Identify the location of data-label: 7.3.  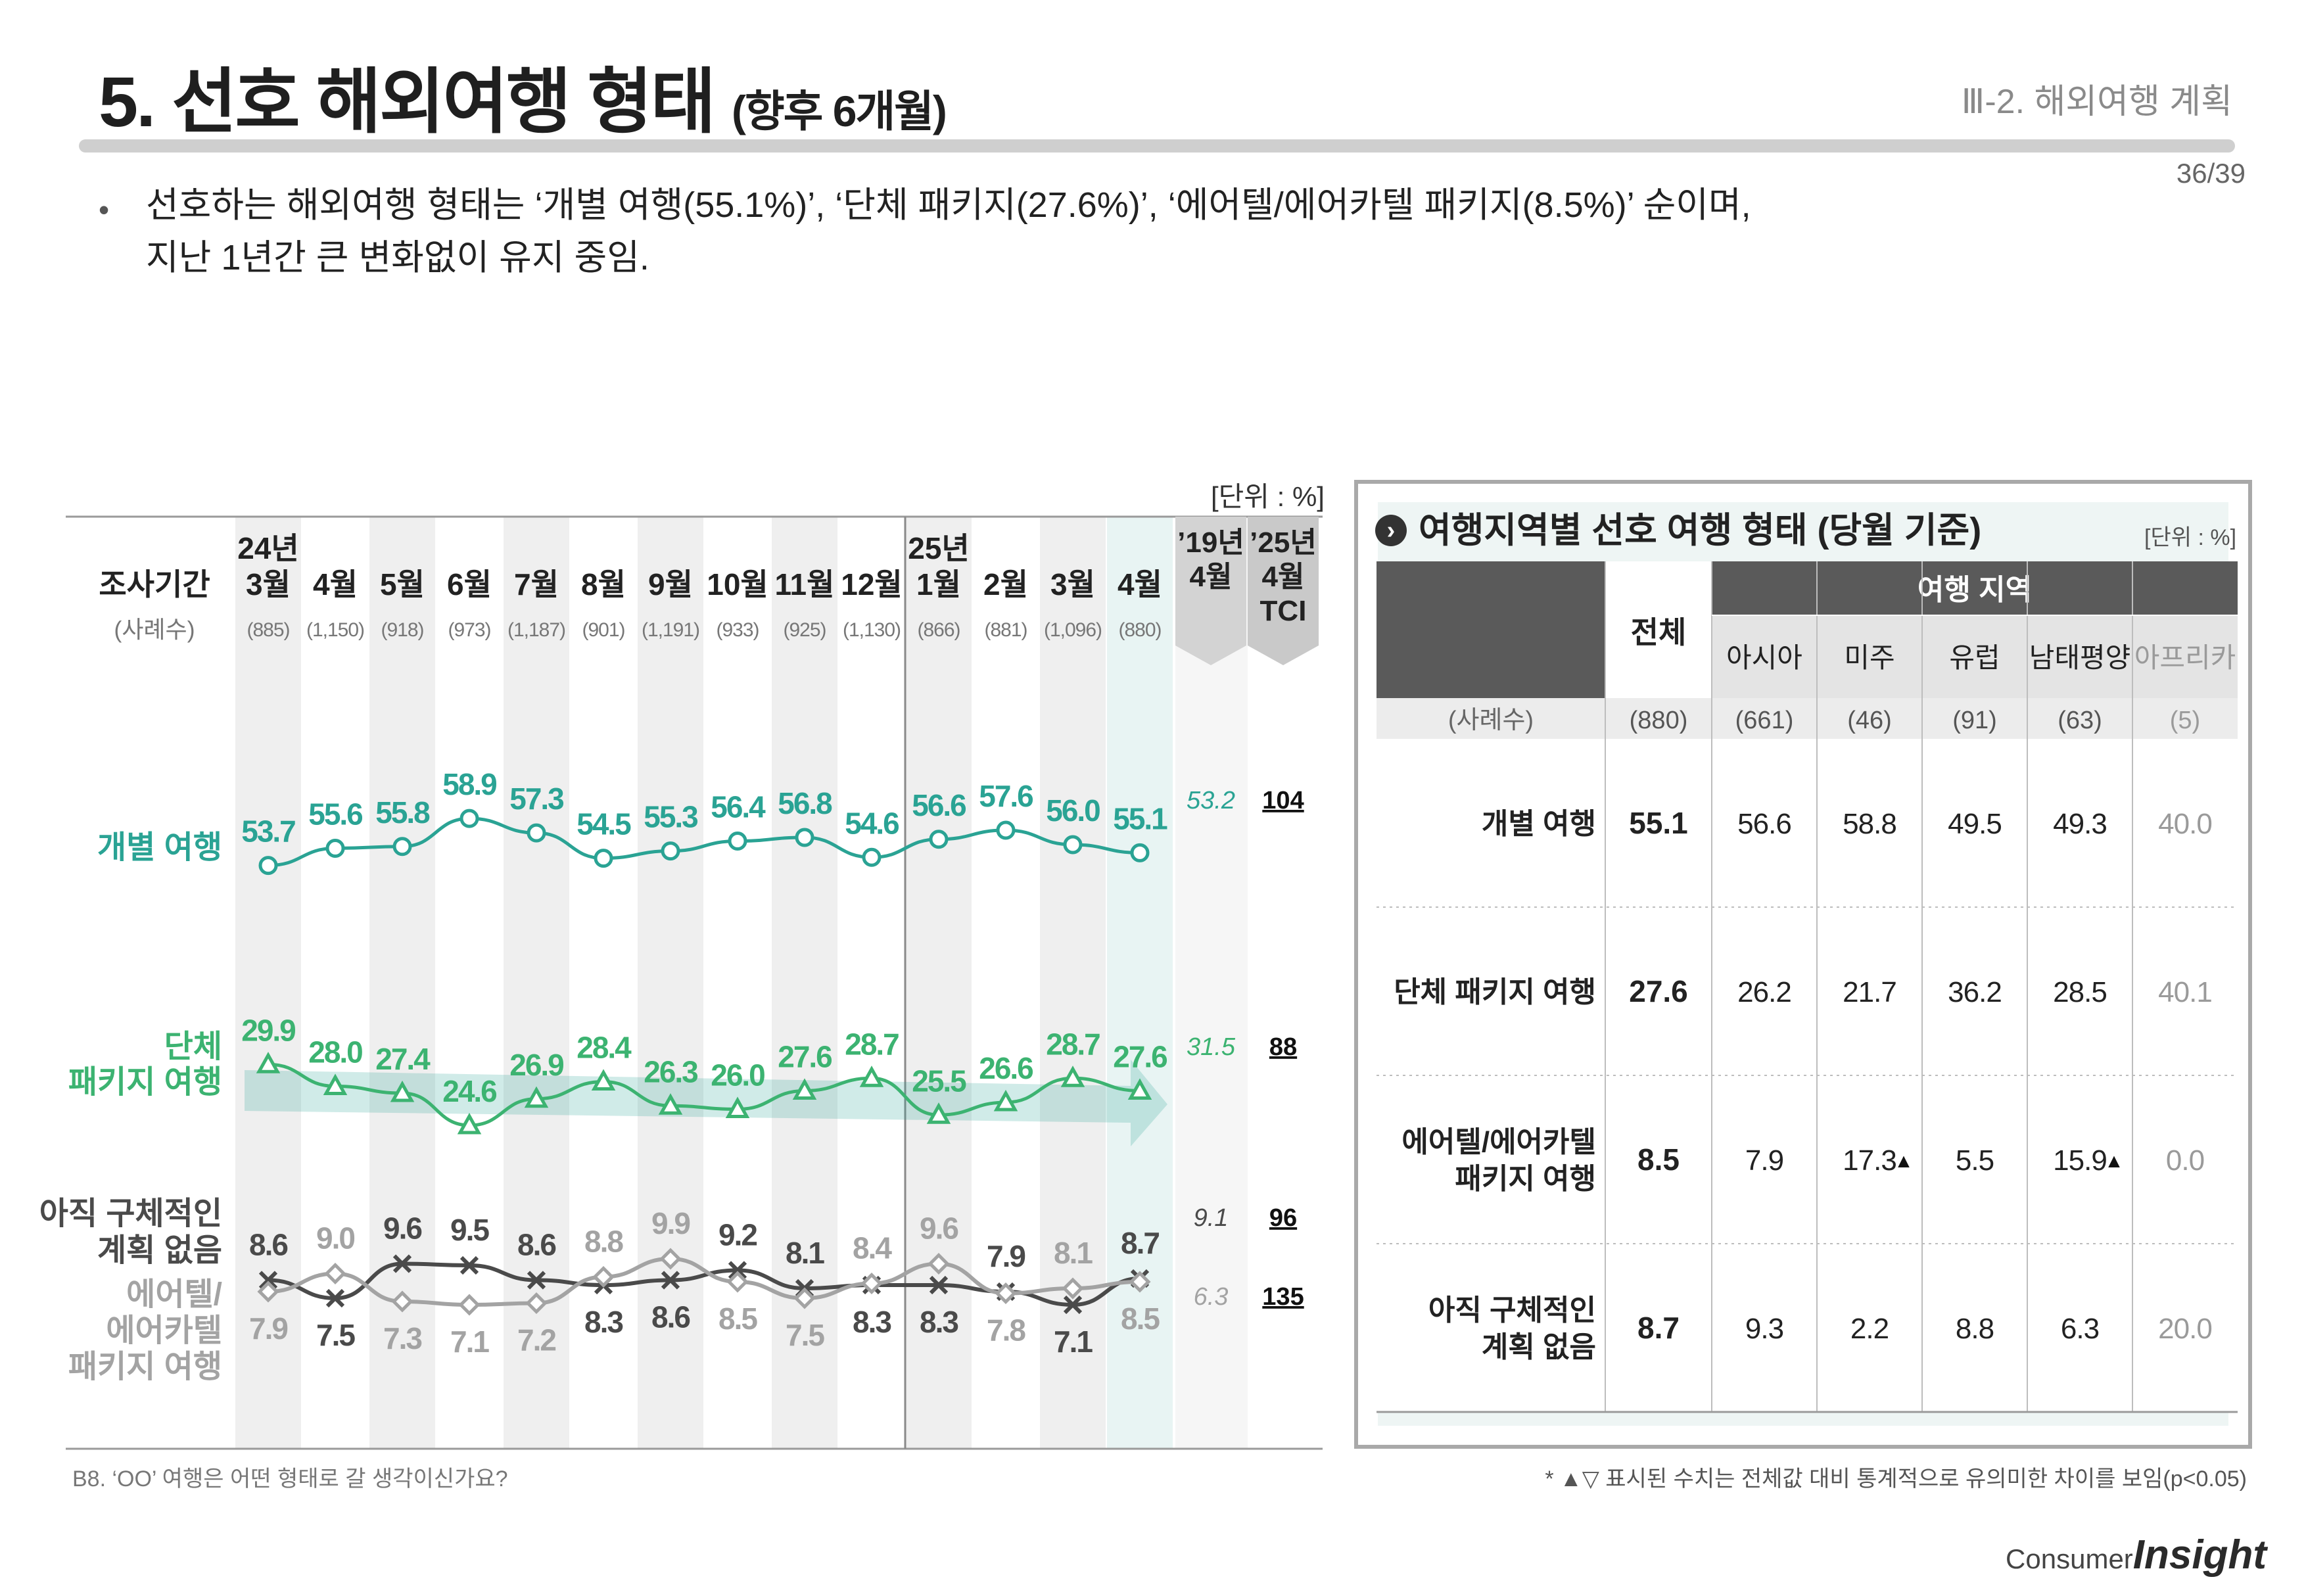
(402, 1338).